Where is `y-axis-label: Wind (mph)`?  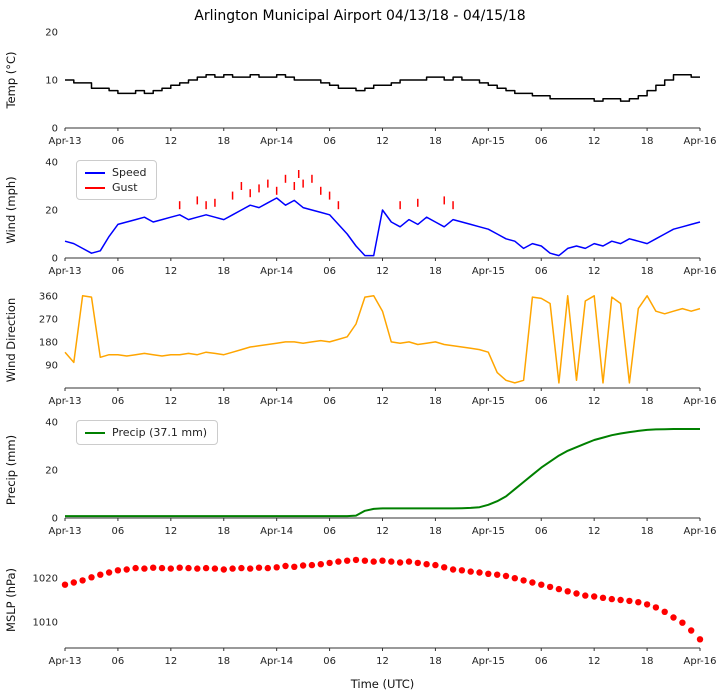
y-axis-label: Wind (mph) is located at coordinates (11, 209).